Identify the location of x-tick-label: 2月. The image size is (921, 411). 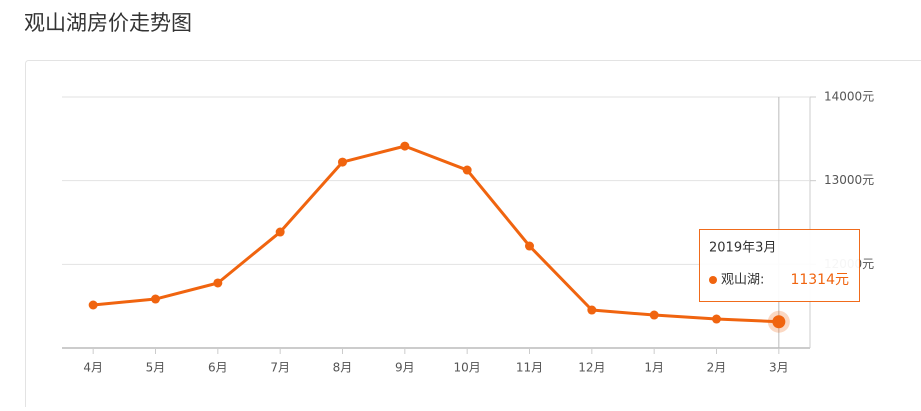
(717, 368).